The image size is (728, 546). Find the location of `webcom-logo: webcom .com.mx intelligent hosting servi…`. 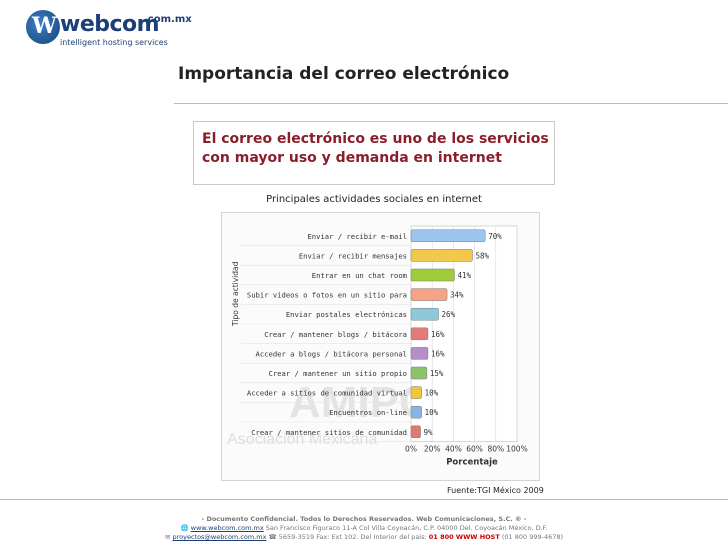

webcom-logo: webcom .com.mx intelligent hosting servi… is located at coordinates (109, 28).